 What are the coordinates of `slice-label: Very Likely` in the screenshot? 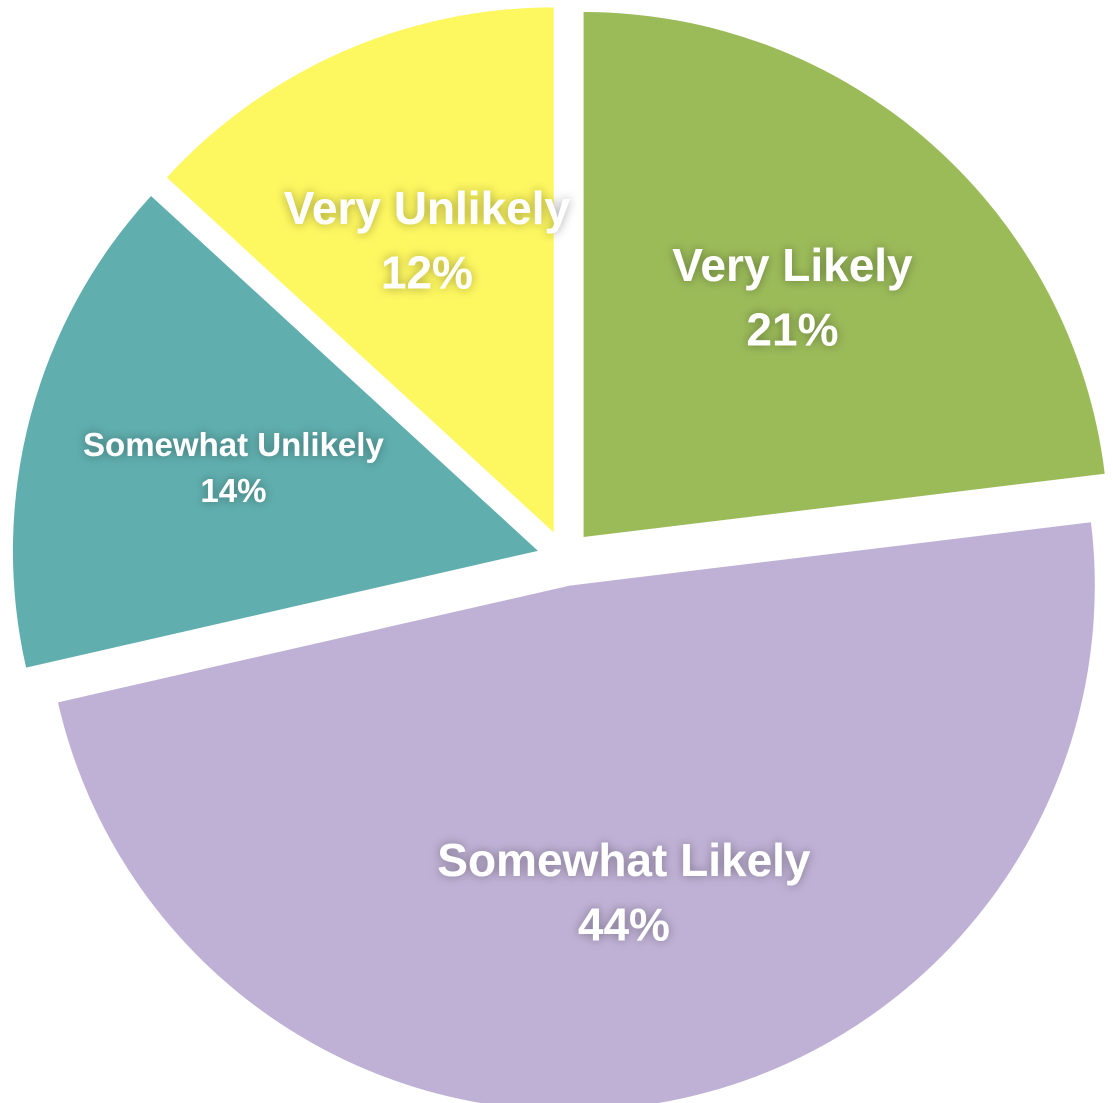 It's located at (792, 265).